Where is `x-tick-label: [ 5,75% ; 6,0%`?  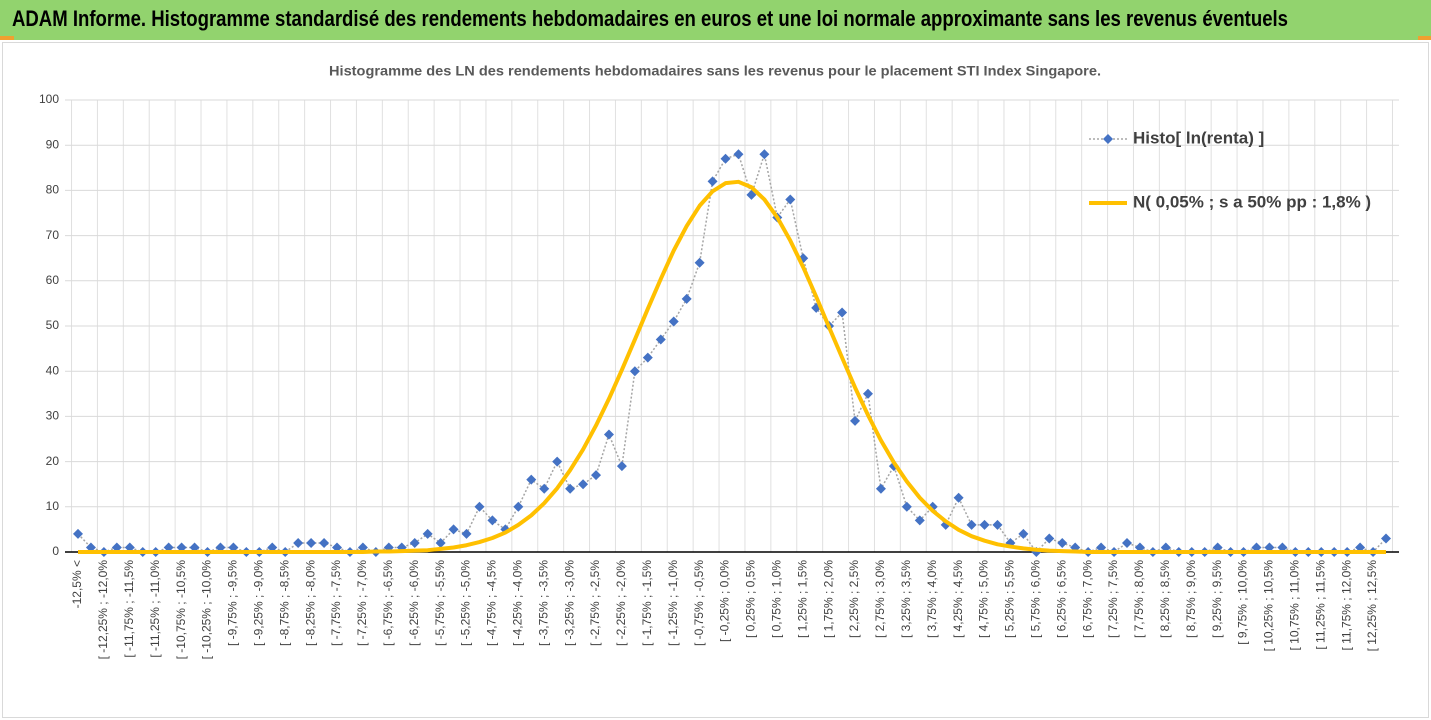 x-tick-label: [ 5,75% ; 6,0% is located at coordinates (1036, 599).